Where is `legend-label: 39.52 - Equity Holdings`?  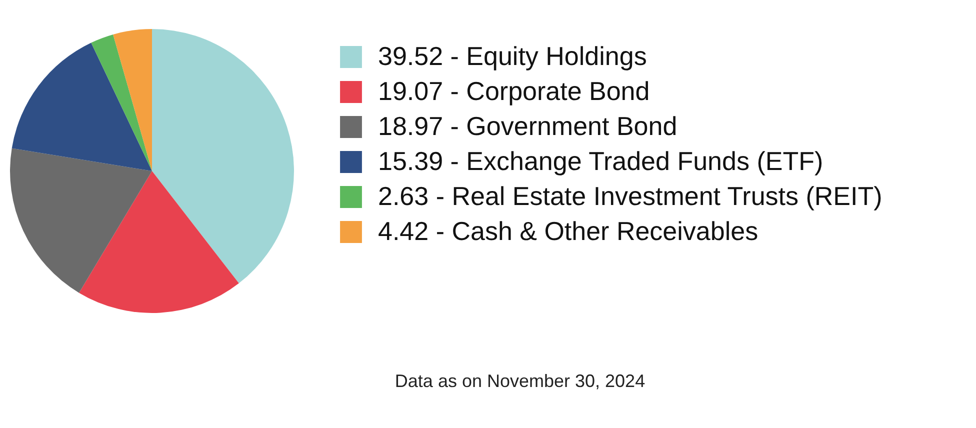 legend-label: 39.52 - Equity Holdings is located at coordinates (512, 56).